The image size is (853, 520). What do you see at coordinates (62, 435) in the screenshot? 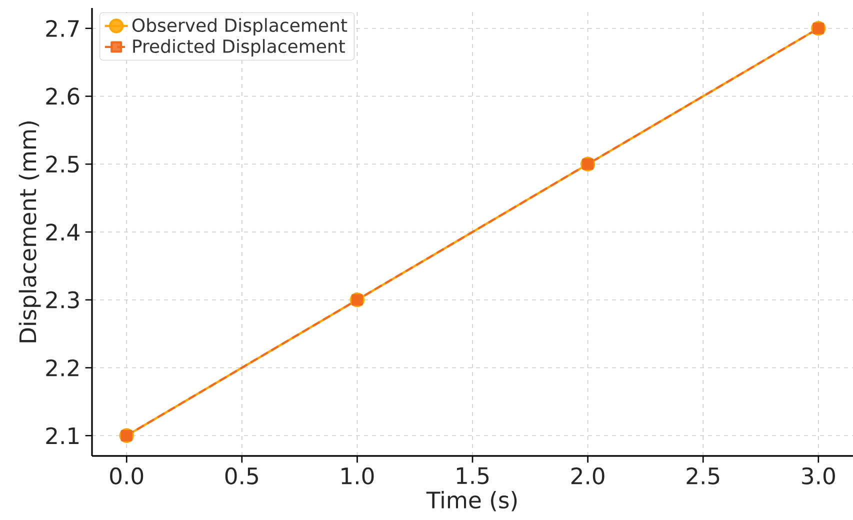
I see `y-tick-label: 2.1` at bounding box center [62, 435].